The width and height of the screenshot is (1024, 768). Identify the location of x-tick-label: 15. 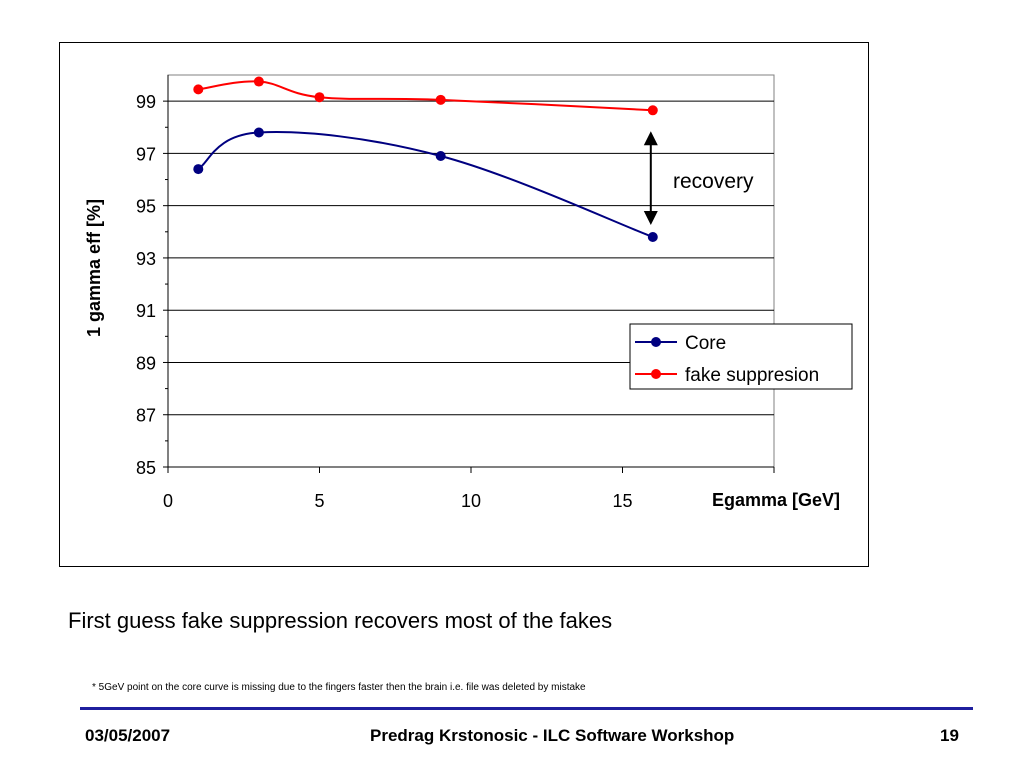
(622, 501).